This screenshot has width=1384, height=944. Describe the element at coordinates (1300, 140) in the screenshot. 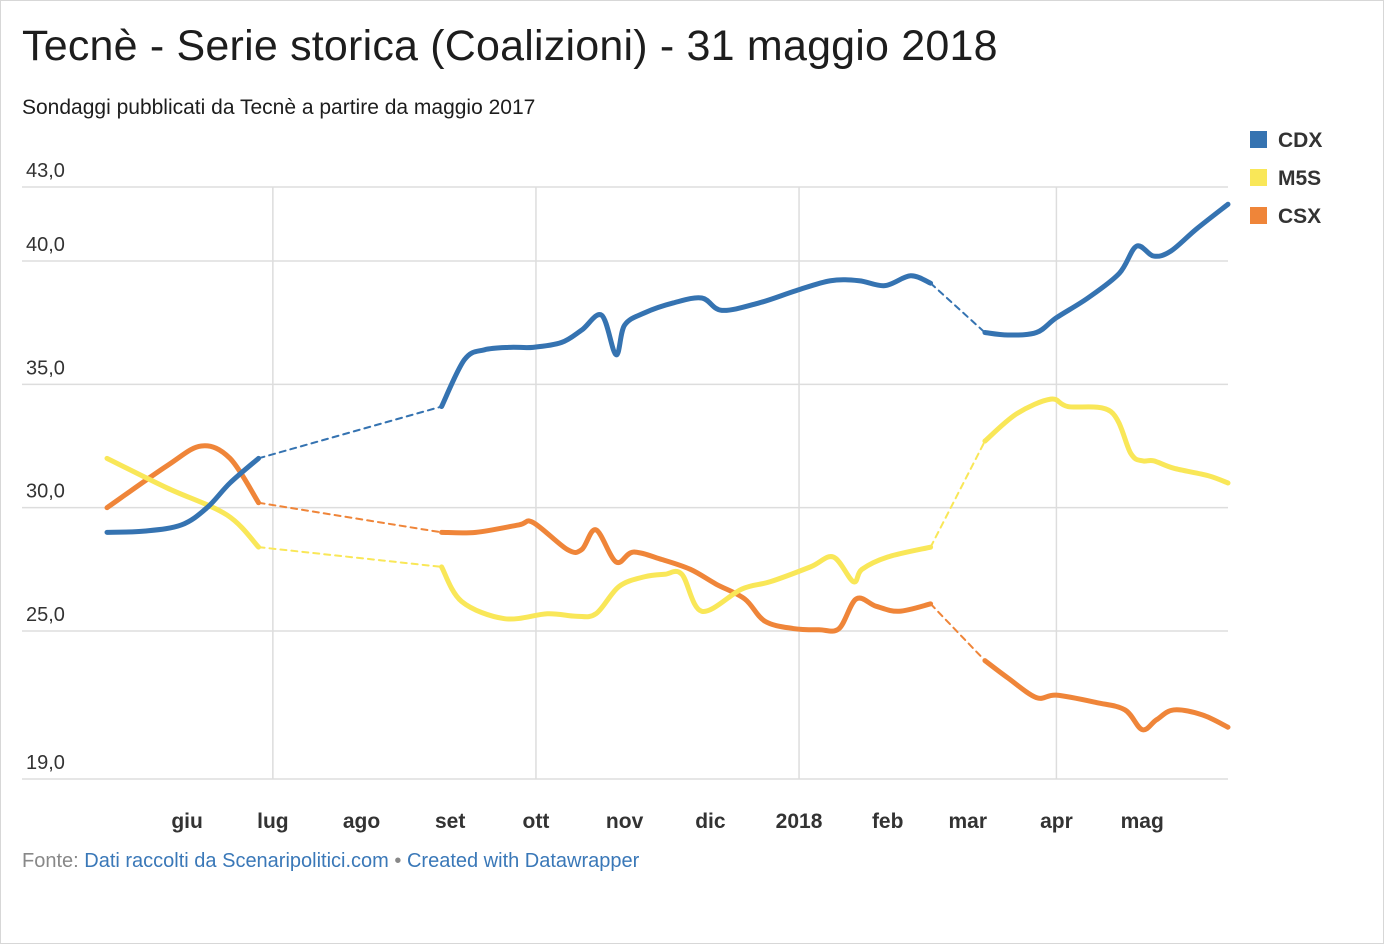

I see `legend-label-cdx: CDX` at that location.